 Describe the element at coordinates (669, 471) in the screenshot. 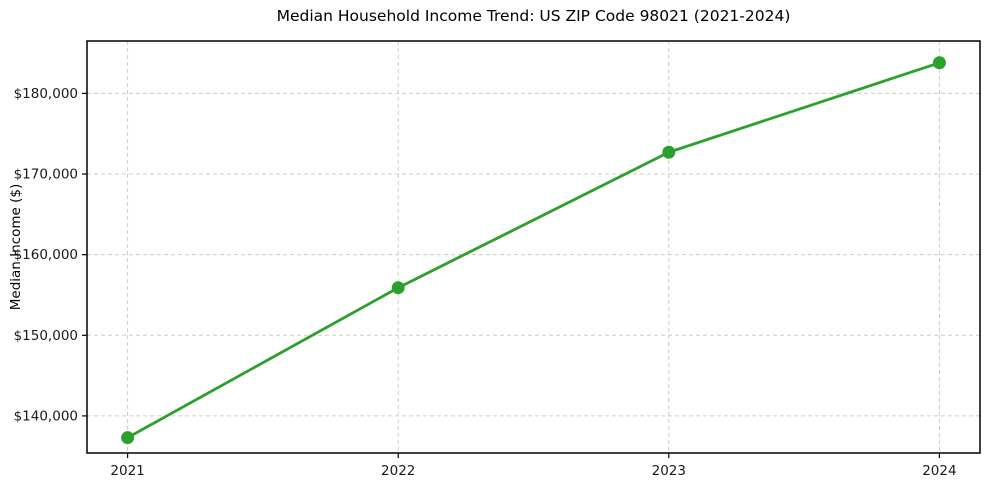

I see `x-tick-label: 2023` at that location.